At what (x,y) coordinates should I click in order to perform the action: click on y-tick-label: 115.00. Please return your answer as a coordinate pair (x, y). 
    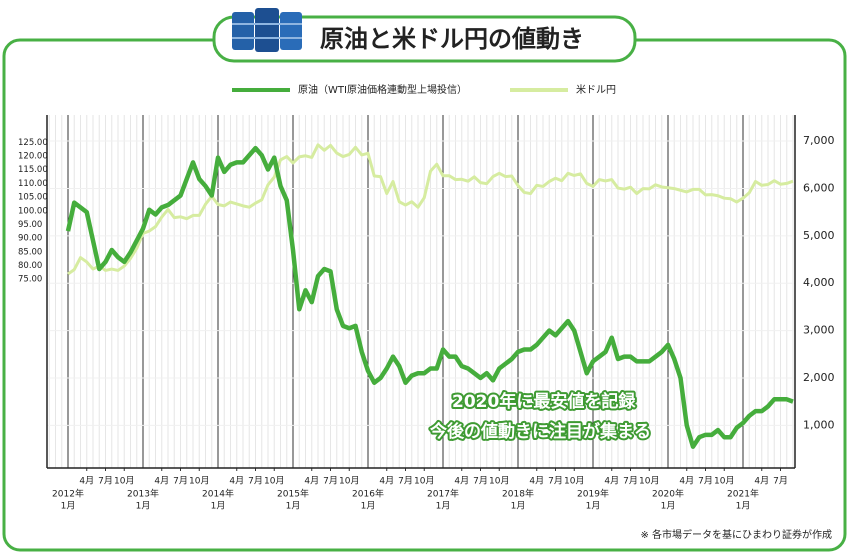
    Looking at the image, I should click on (33, 170).